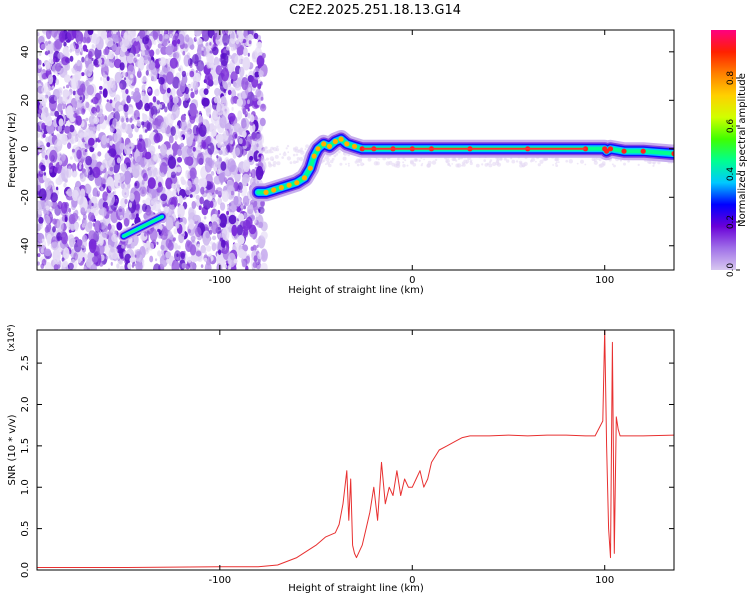  I want to click on spectrogram-y-tick-label: 40, so click(25, 51).